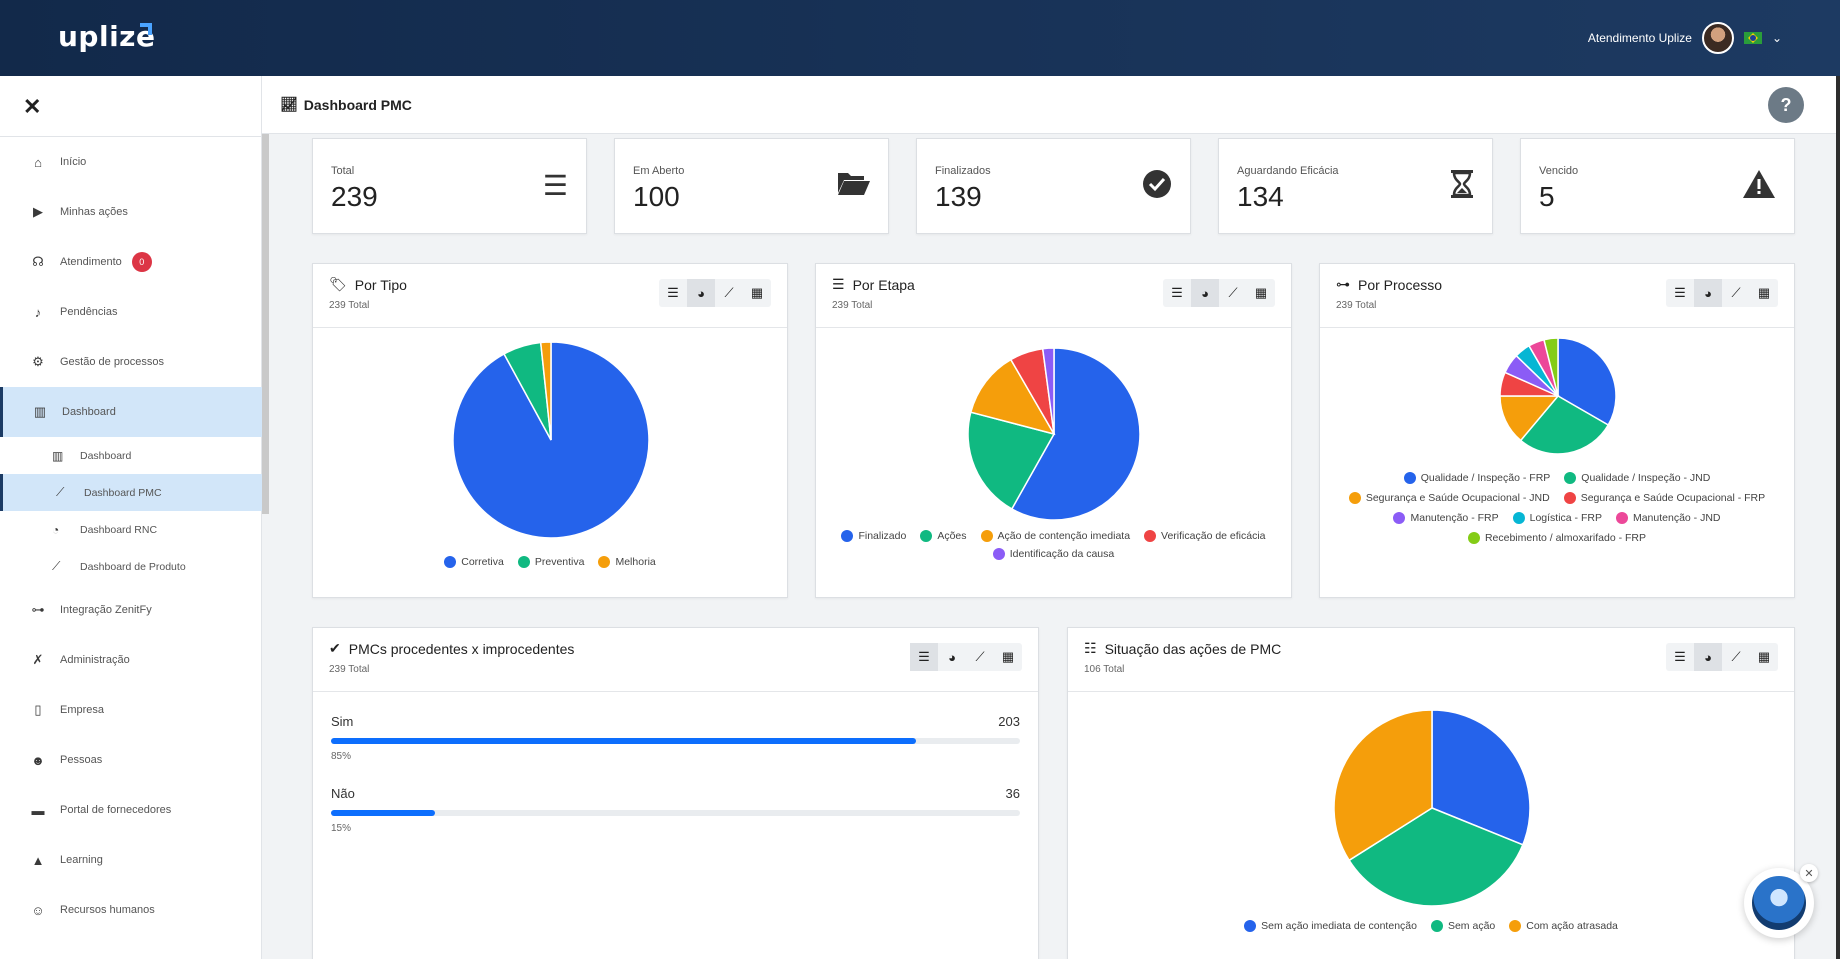 The height and width of the screenshot is (959, 1840). Describe the element at coordinates (131, 610) in the screenshot. I see `sidebar-item-integracao-zenitfy: ⊶ Integração ZenitFy` at that location.